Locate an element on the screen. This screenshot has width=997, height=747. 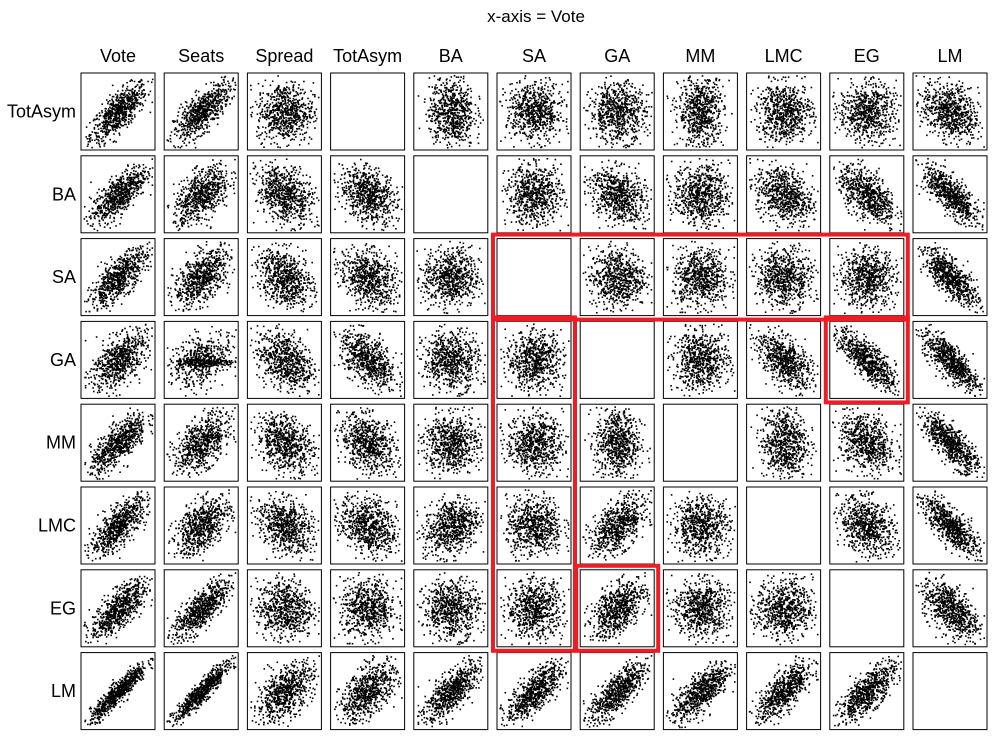
column-label-ga: GA is located at coordinates (617, 56).